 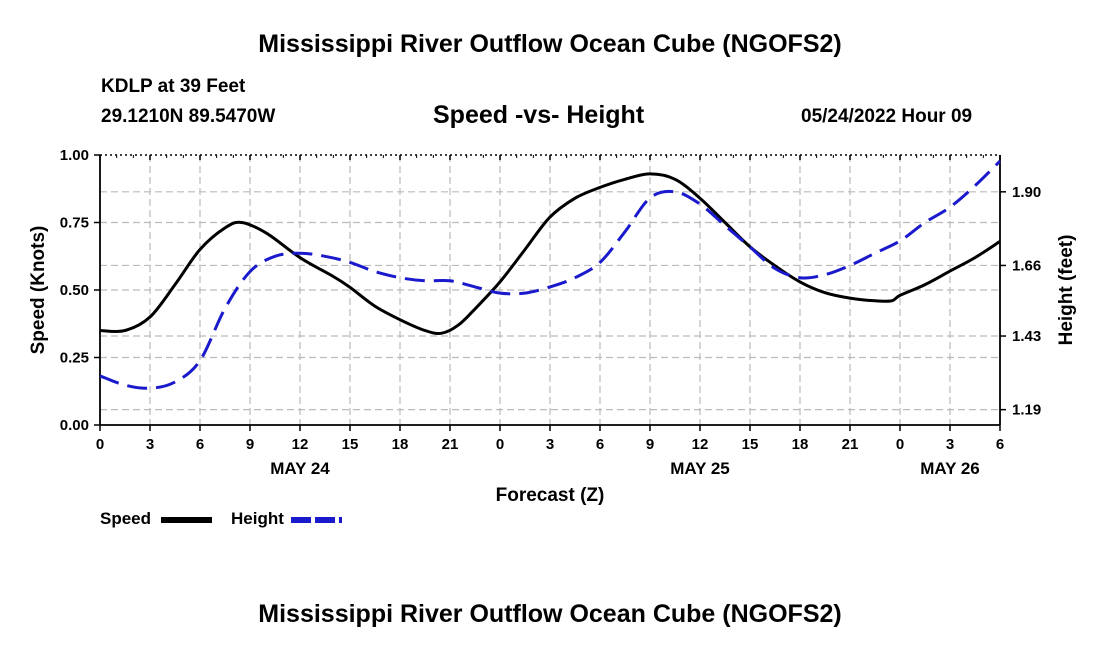 What do you see at coordinates (74, 358) in the screenshot?
I see `y-tick-label: 0.25` at bounding box center [74, 358].